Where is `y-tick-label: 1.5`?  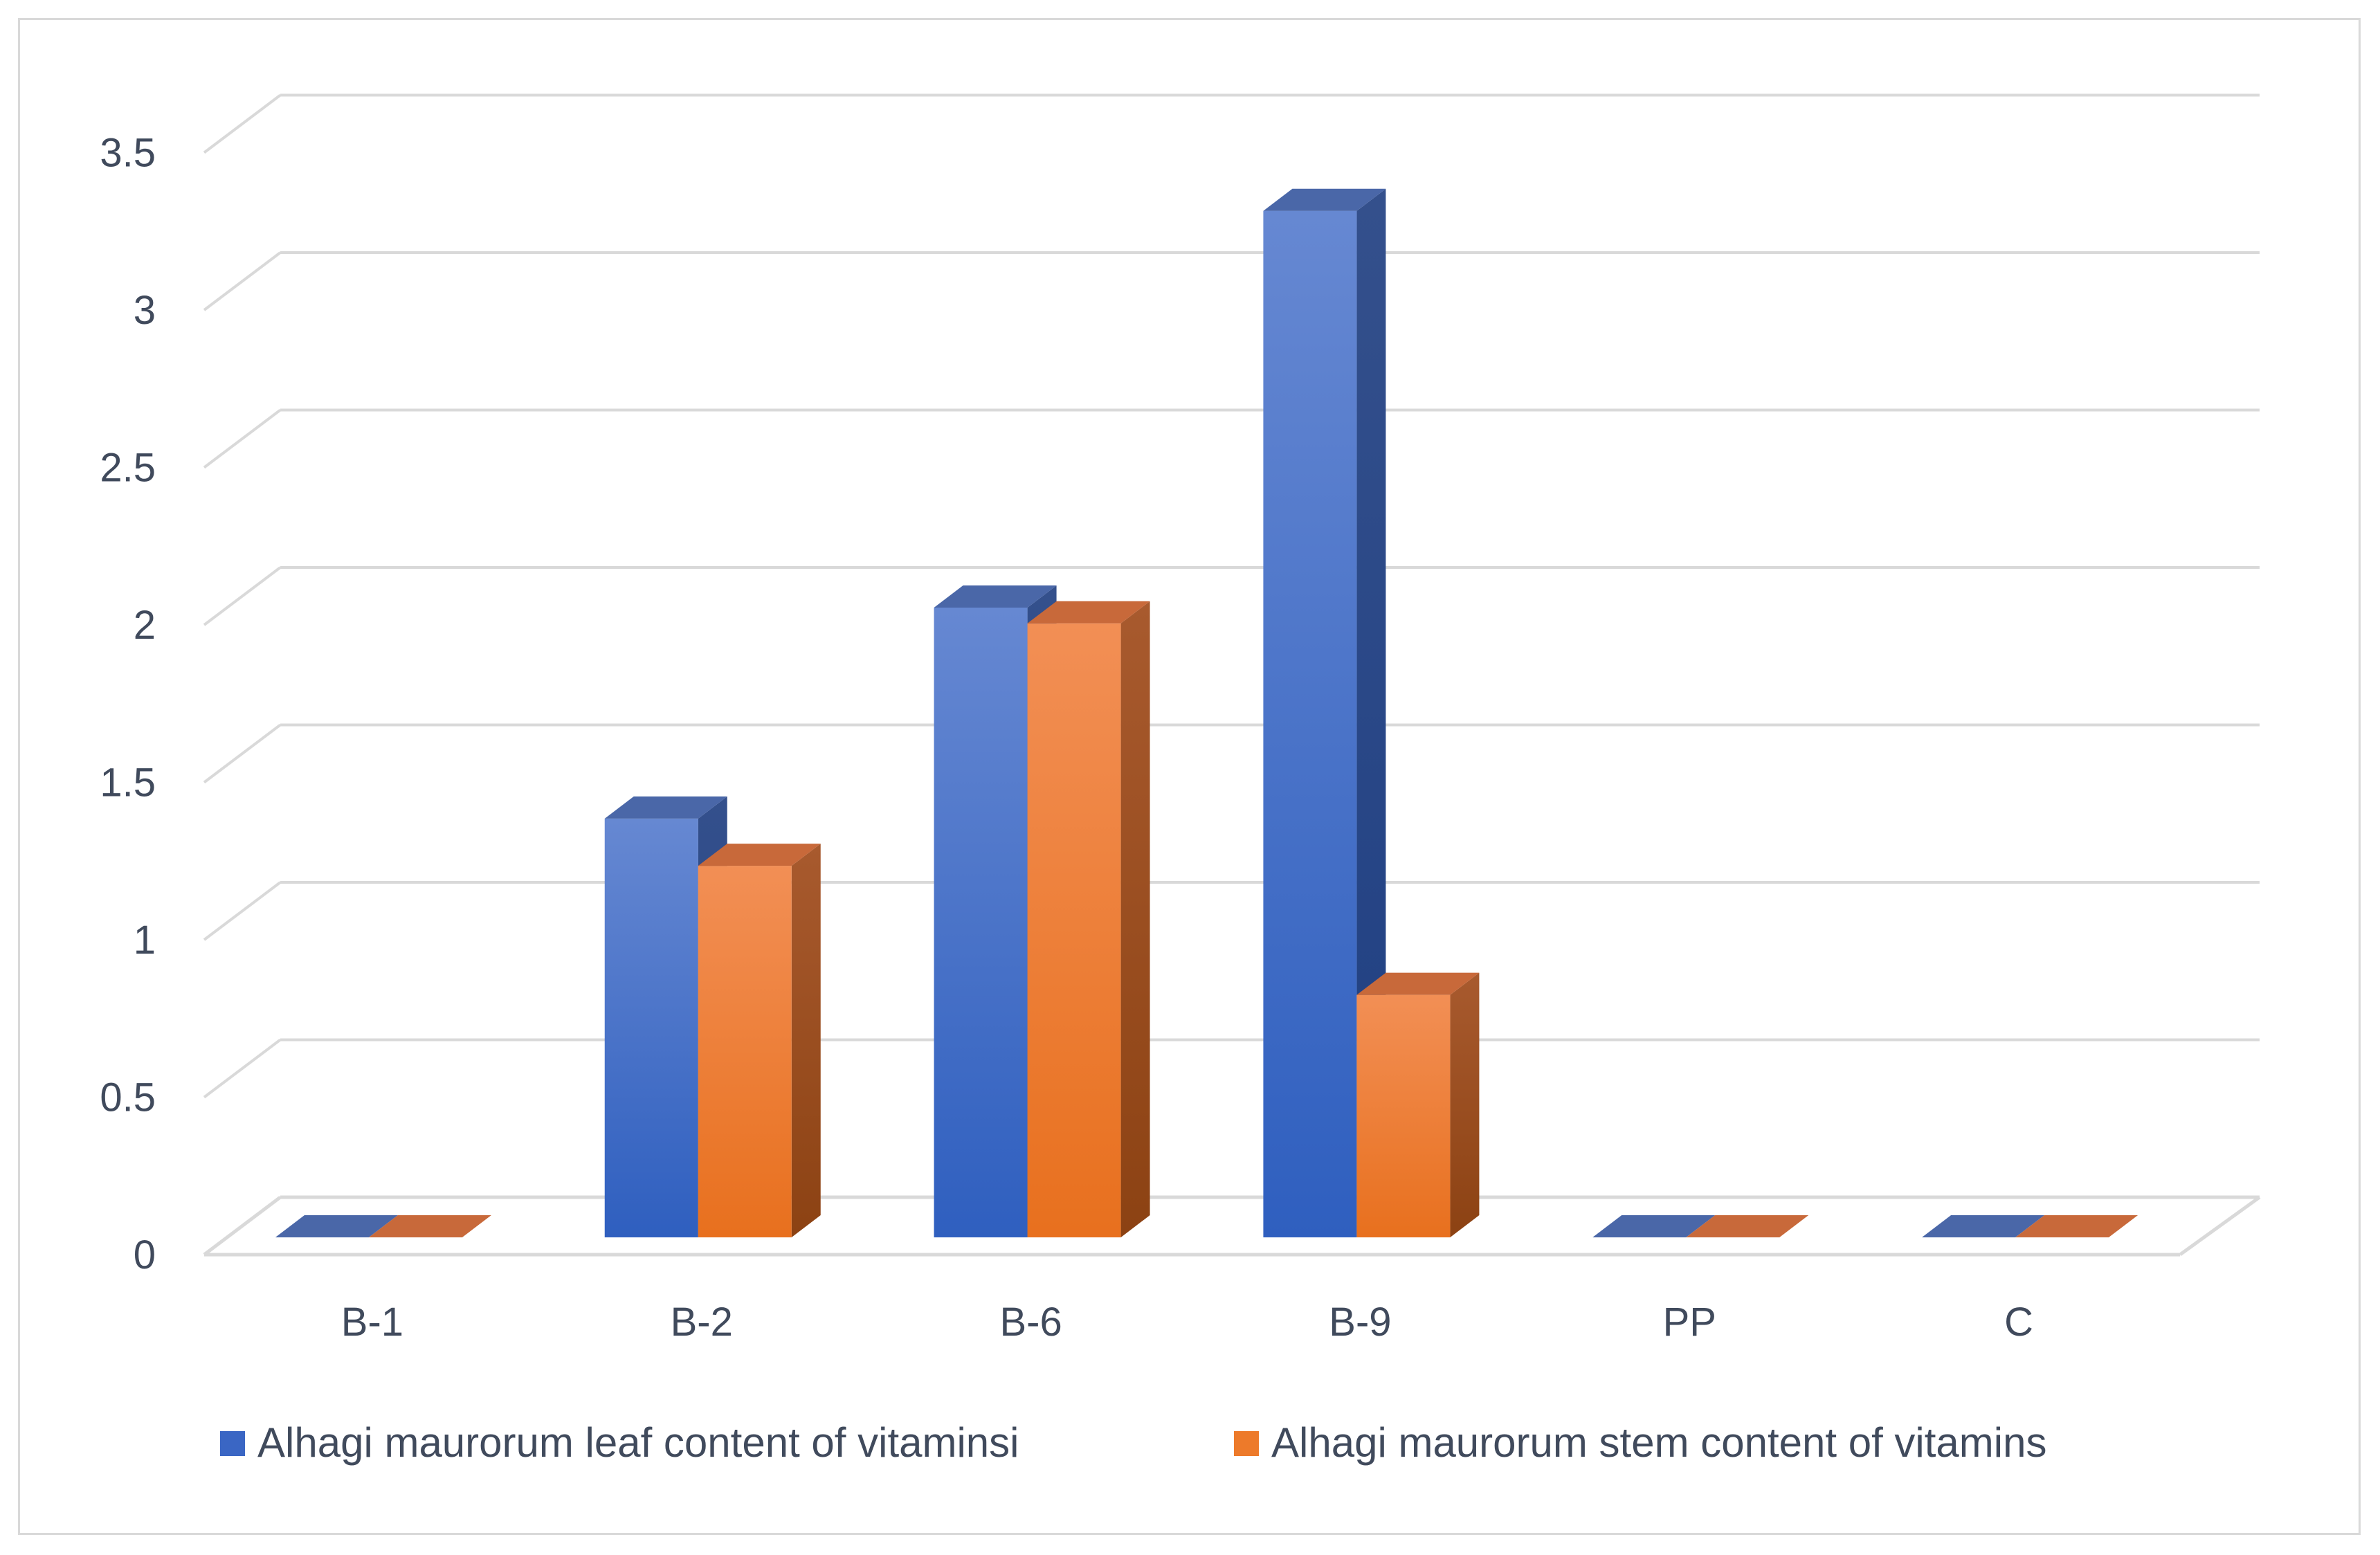
y-tick-label: 1.5 is located at coordinates (128, 783).